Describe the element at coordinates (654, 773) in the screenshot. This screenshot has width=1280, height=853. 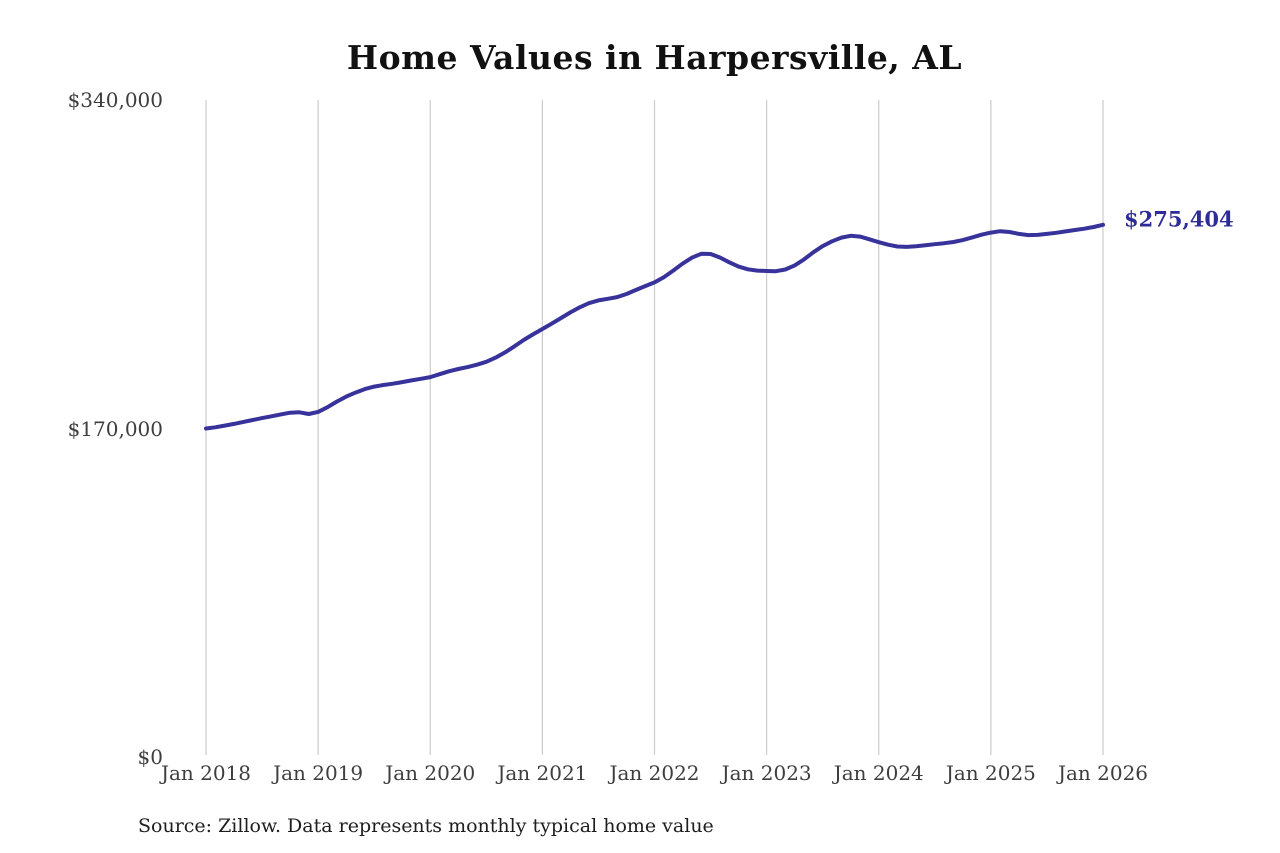
I see `x-axis-label: Jan 2022` at that location.